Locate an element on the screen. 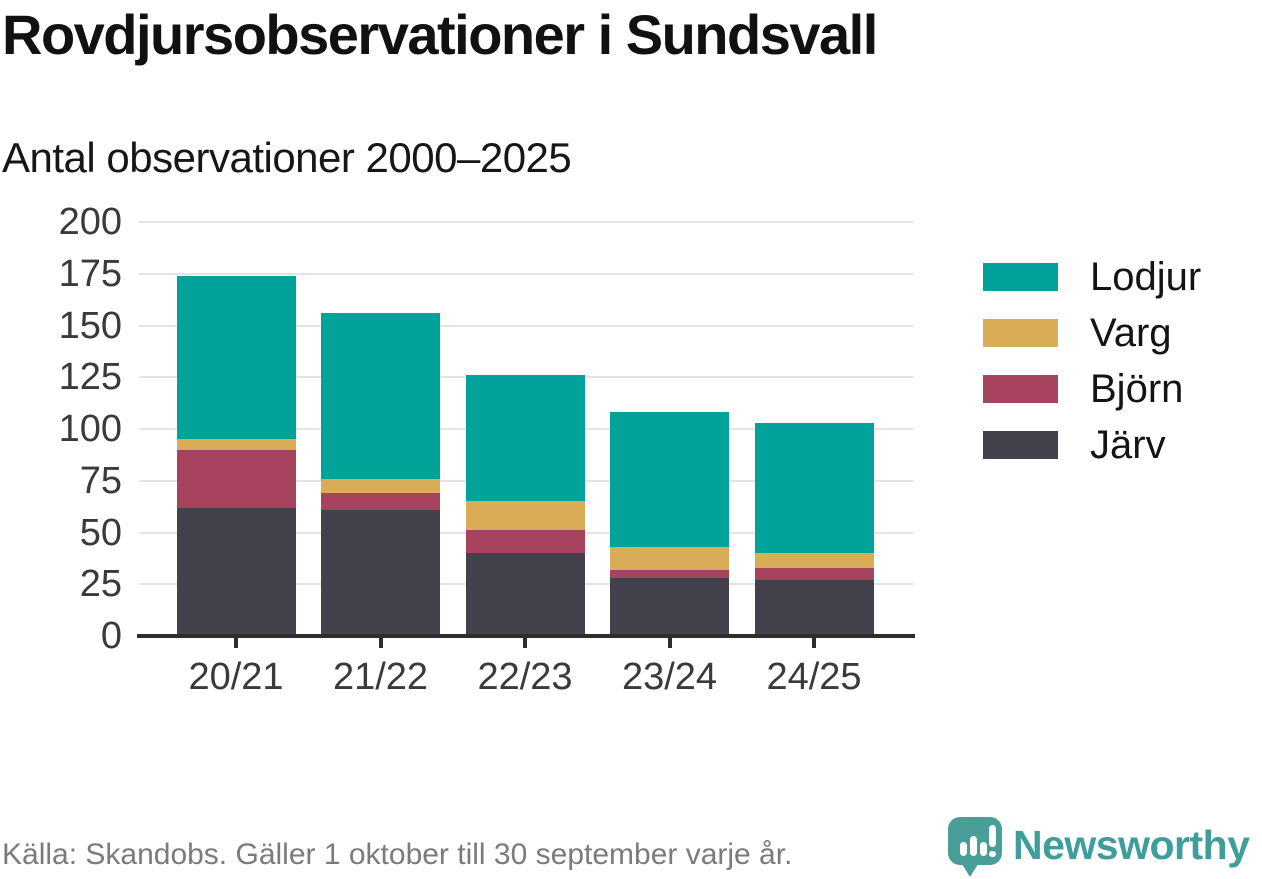  y-tick-label: 50 is located at coordinates (100, 532).